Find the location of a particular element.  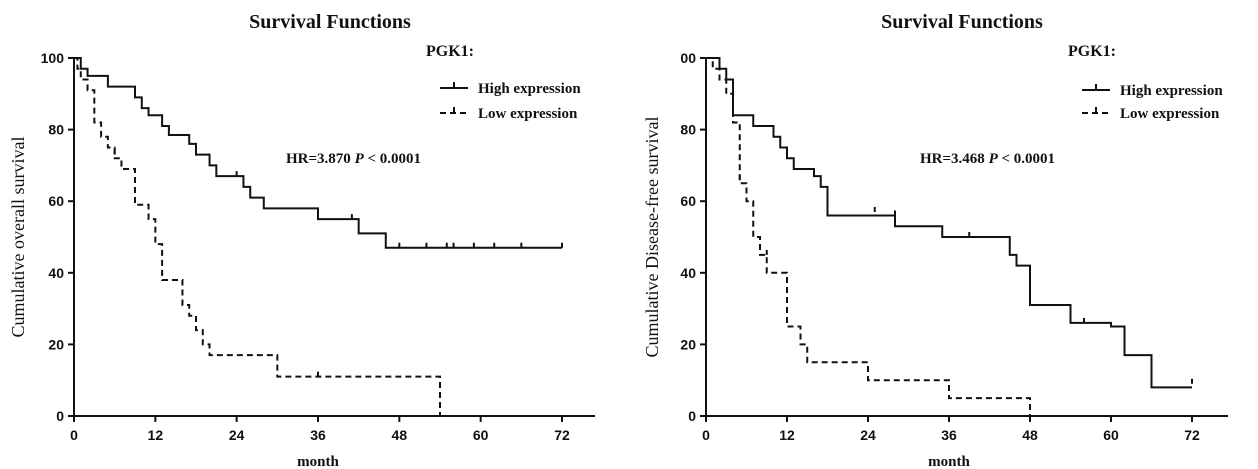

y-tick-label: 00 is located at coordinates (688, 58).